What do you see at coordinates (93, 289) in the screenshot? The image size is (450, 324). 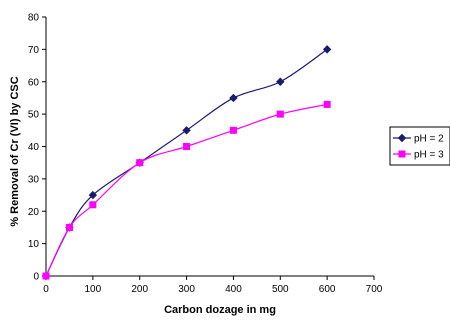 I see `x-tick-label: 100` at bounding box center [93, 289].